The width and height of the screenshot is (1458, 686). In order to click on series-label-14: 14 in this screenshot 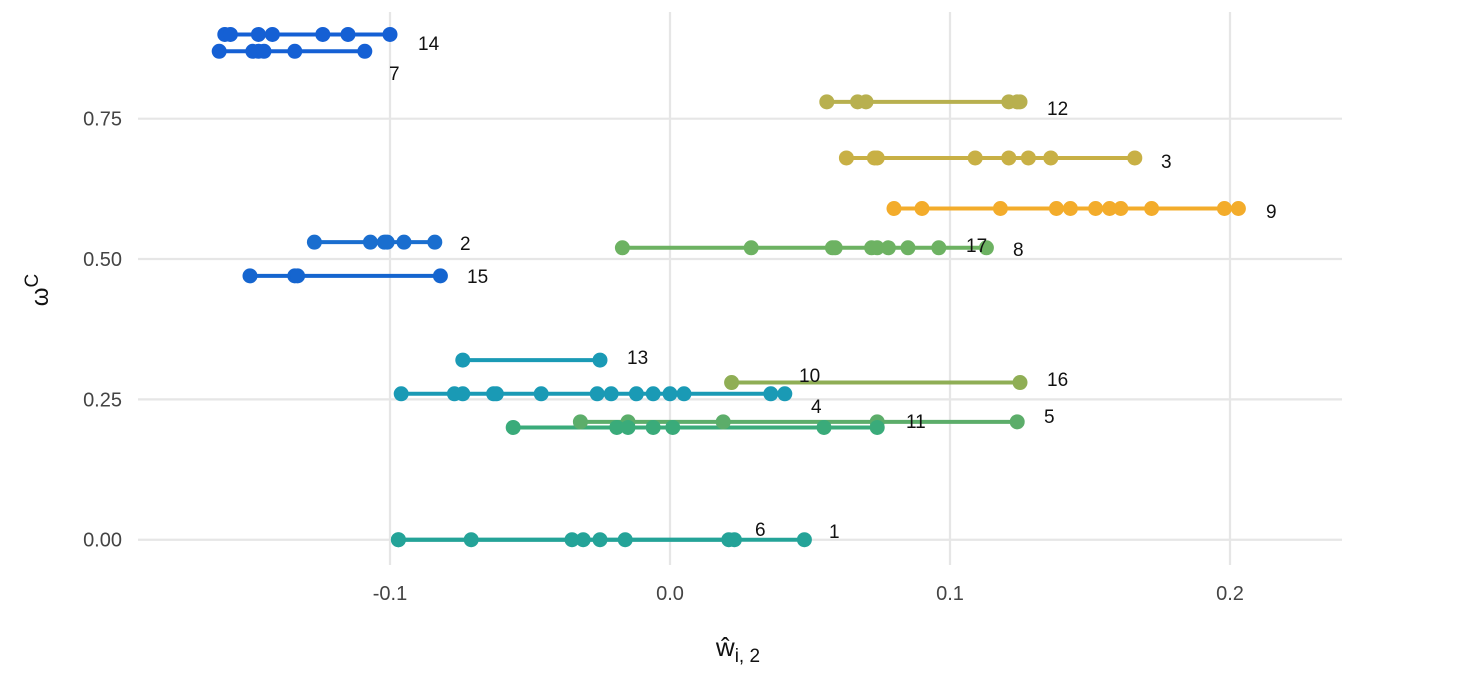, I will do `click(429, 44)`.